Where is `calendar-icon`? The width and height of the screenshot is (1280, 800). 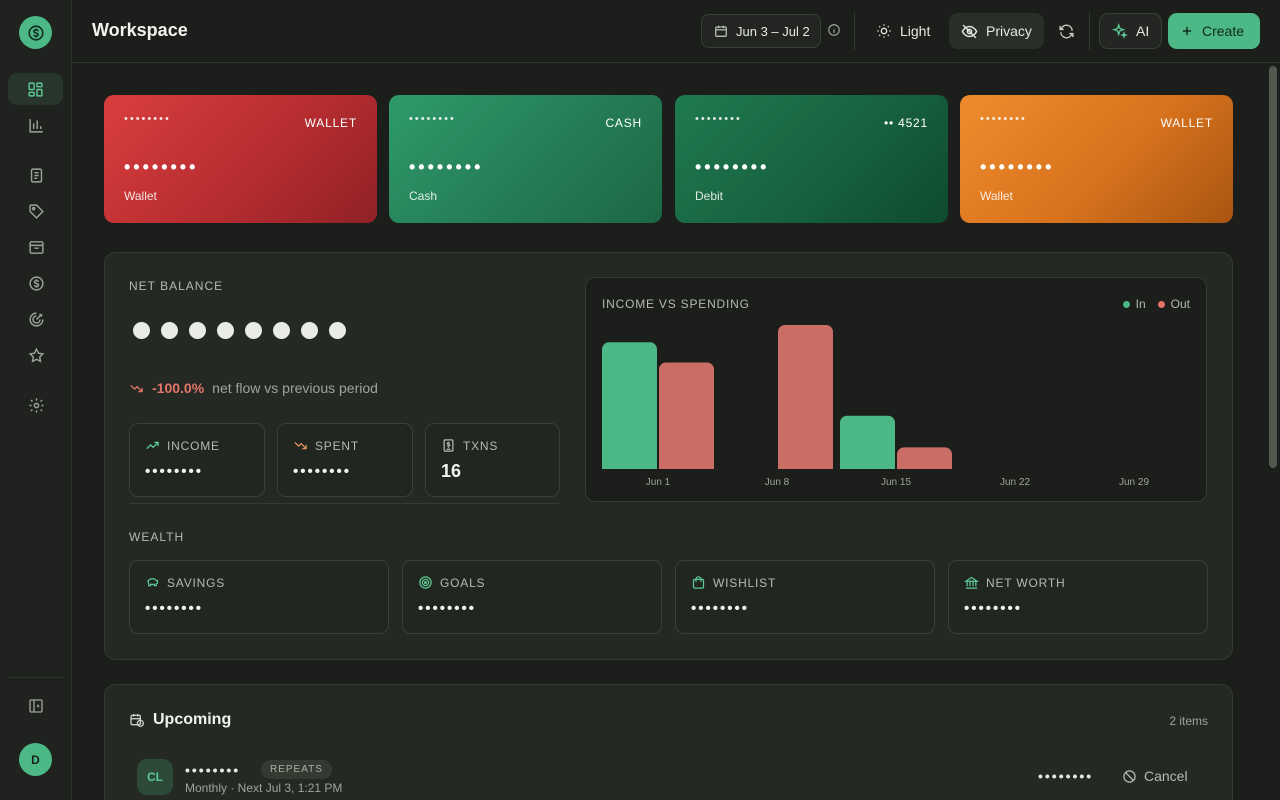 calendar-icon is located at coordinates (721, 31).